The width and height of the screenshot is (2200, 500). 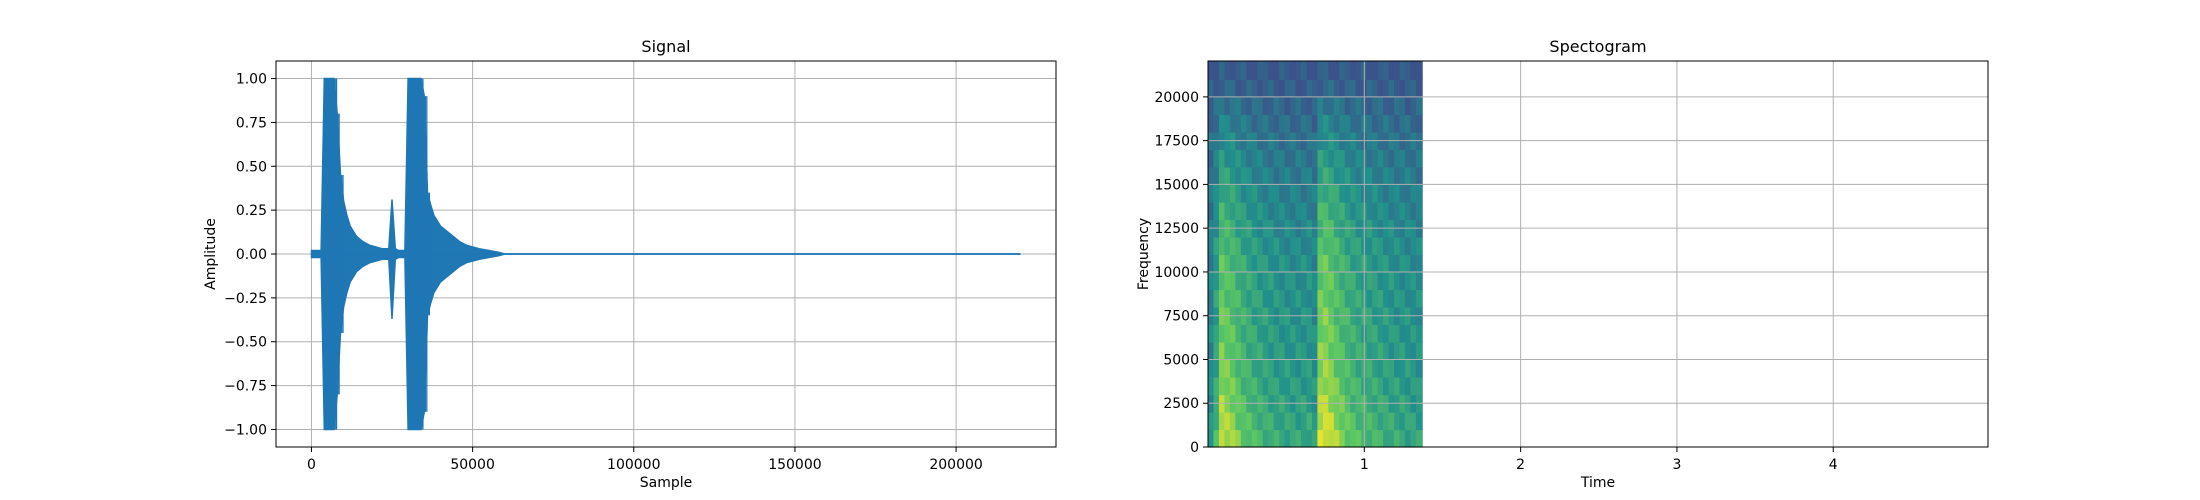 I want to click on spectrogram-y-tick-label: 7500, so click(x=1181, y=317).